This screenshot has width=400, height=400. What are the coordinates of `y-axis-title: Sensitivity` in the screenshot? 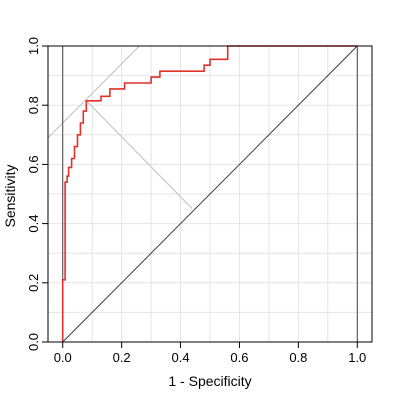 It's located at (10, 195).